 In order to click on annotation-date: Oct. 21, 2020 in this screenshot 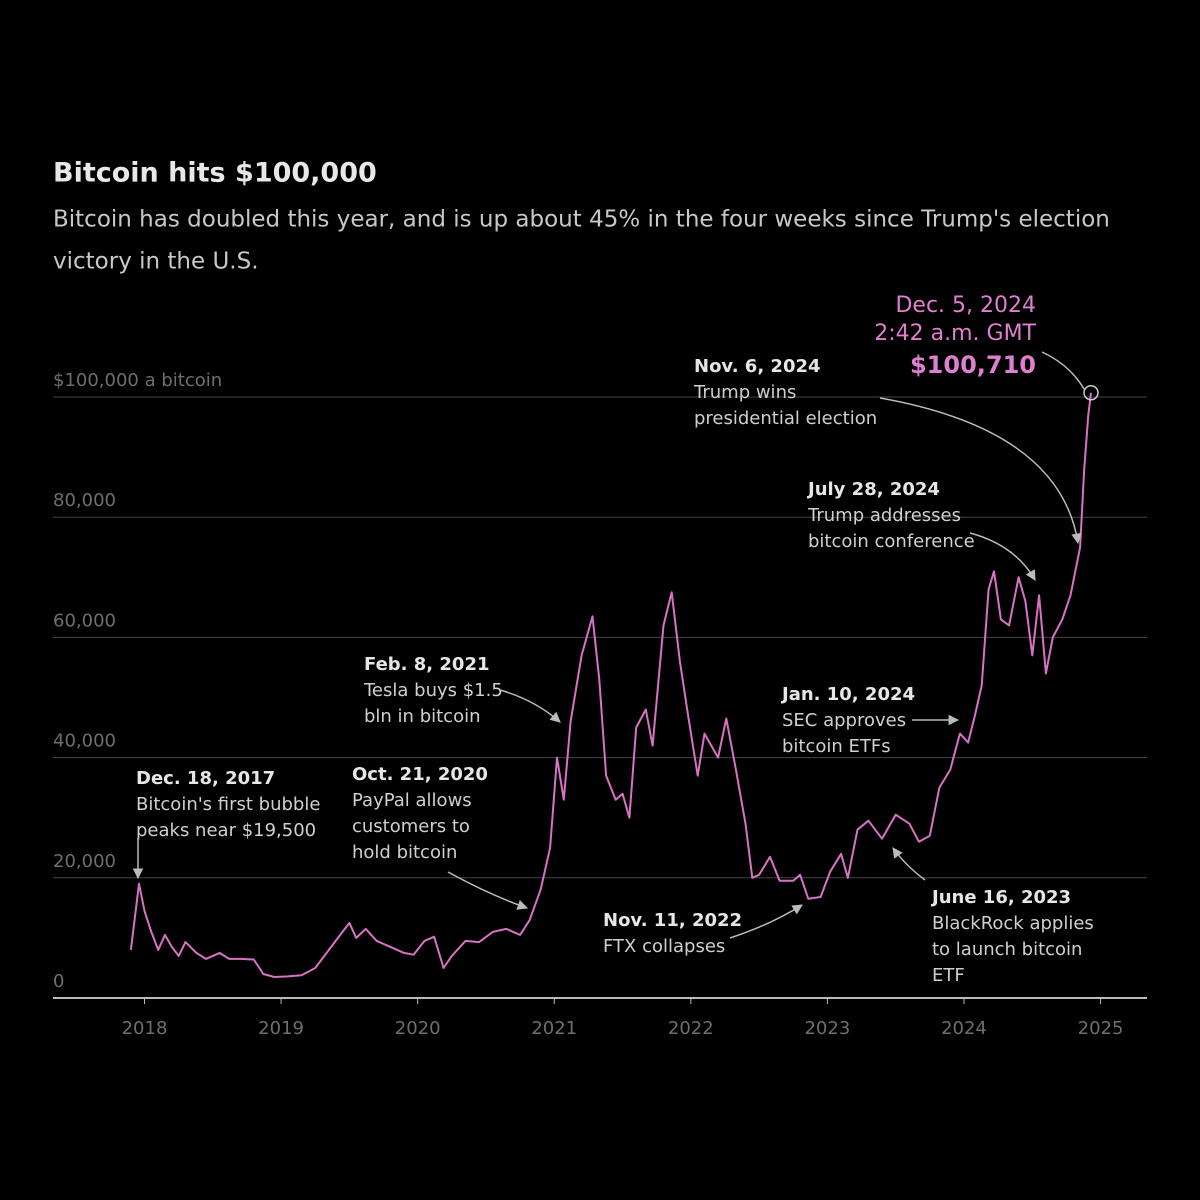, I will do `click(420, 774)`.